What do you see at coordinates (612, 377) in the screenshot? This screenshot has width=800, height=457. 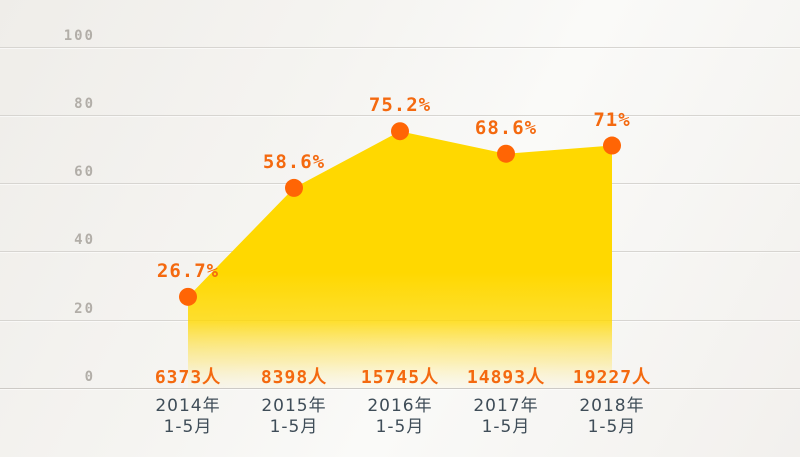 I see `count-label: 19227人` at bounding box center [612, 377].